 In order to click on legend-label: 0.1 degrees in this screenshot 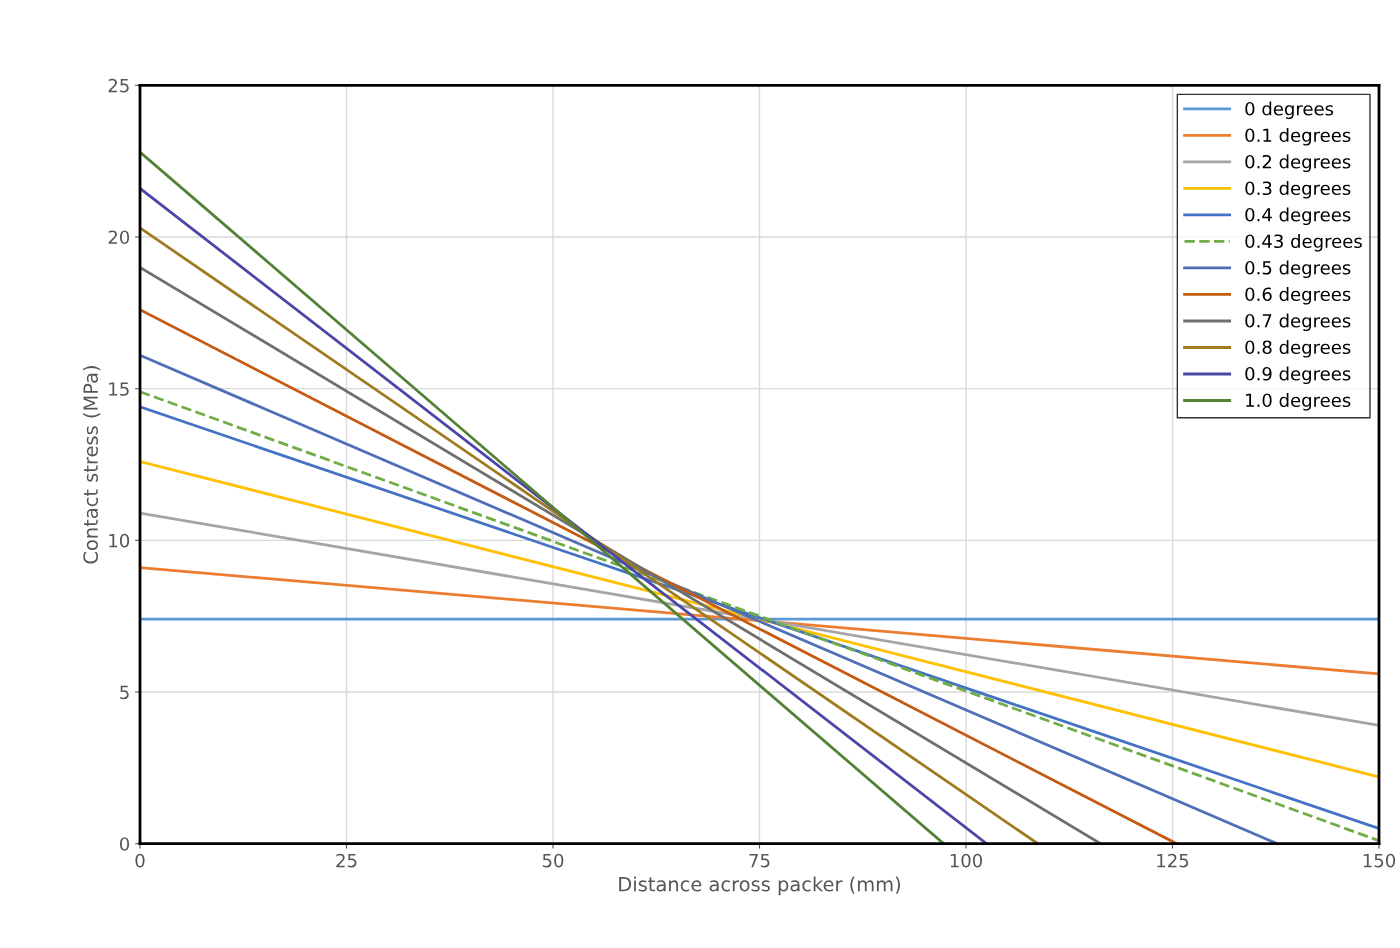, I will do `click(1298, 137)`.